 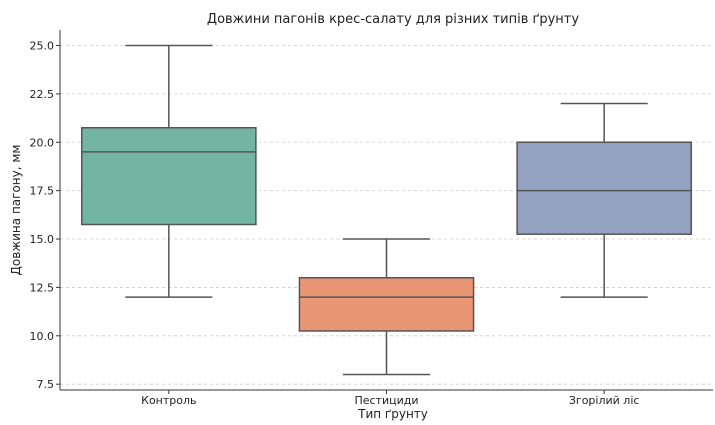 What do you see at coordinates (42, 191) in the screenshot?
I see `y-tick-label: 17.5` at bounding box center [42, 191].